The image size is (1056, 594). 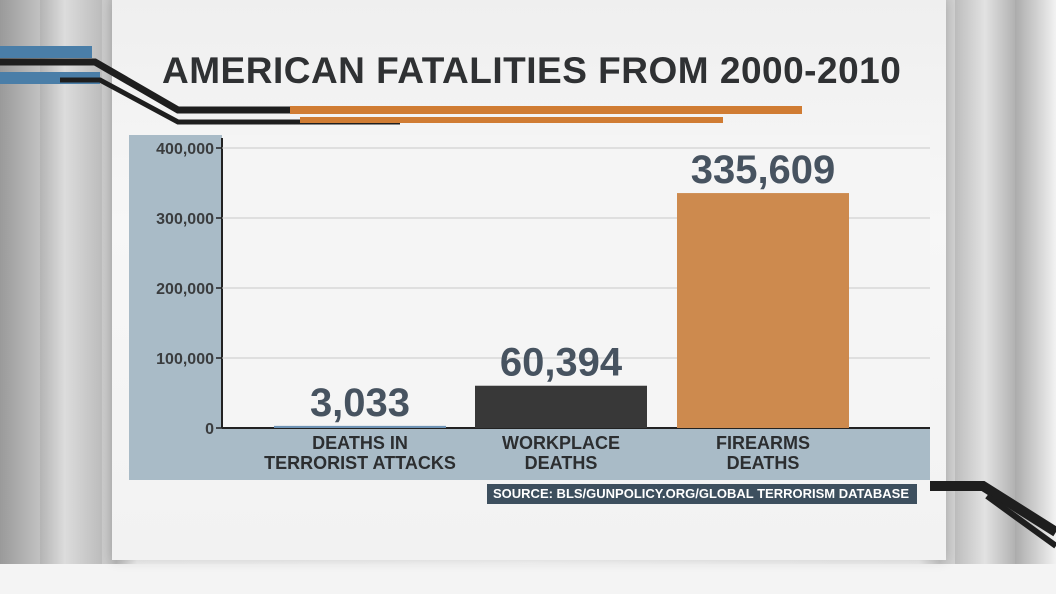 What do you see at coordinates (561, 363) in the screenshot?
I see `data-label: 60,394` at bounding box center [561, 363].